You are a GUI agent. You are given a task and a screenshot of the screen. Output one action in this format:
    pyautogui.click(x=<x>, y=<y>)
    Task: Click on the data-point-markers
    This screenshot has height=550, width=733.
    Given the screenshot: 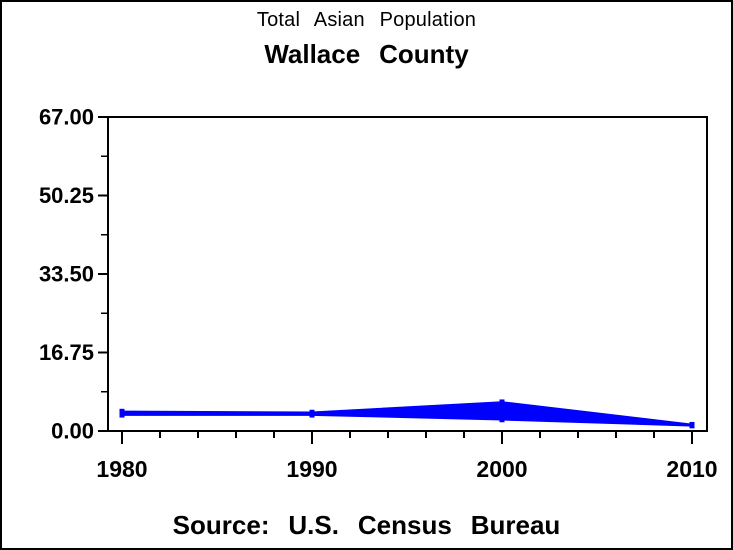 What is the action you would take?
    pyautogui.click(x=407, y=414)
    